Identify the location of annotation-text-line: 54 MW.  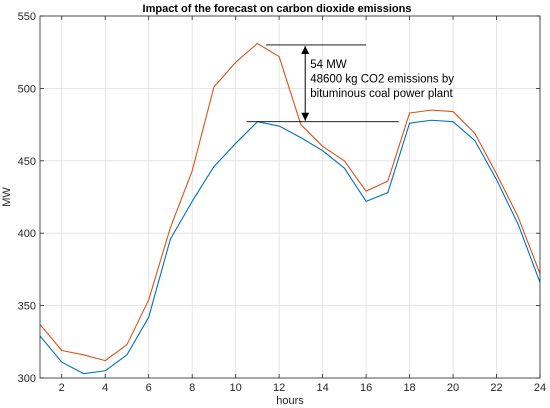
(328, 65).